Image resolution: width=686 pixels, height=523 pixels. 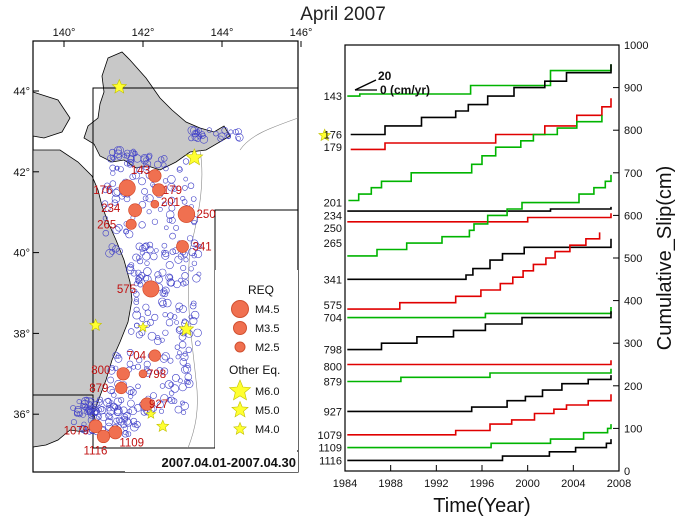 What do you see at coordinates (102, 191) in the screenshot?
I see `req-label-176: 176` at bounding box center [102, 191].